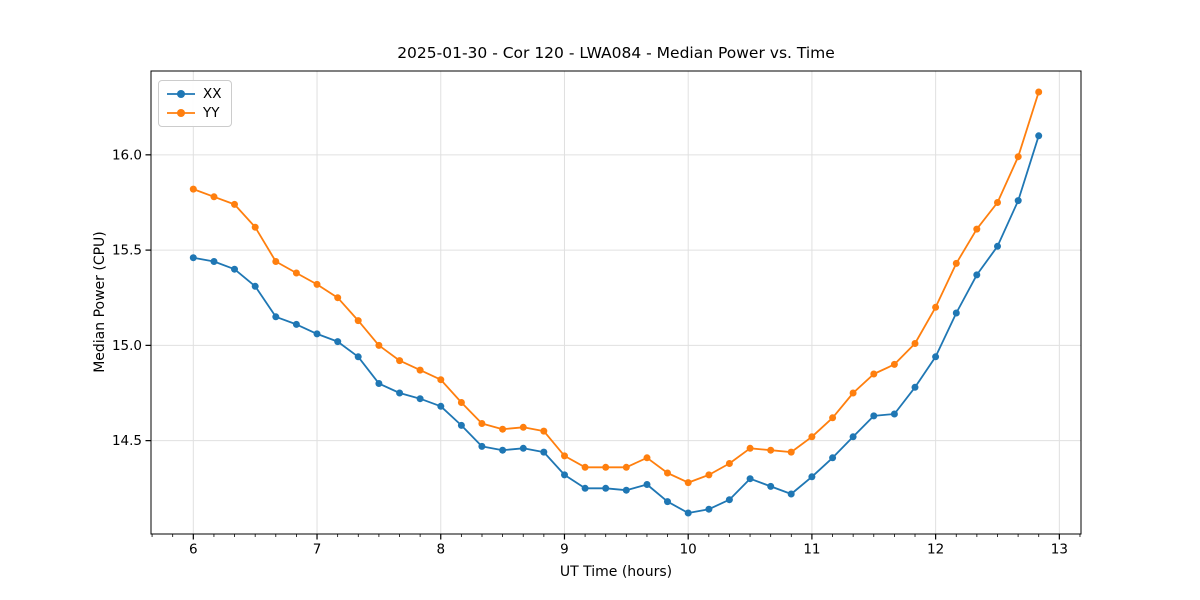 The image size is (1200, 600). What do you see at coordinates (127, 155) in the screenshot?
I see `y-tick-label: 16.0` at bounding box center [127, 155].